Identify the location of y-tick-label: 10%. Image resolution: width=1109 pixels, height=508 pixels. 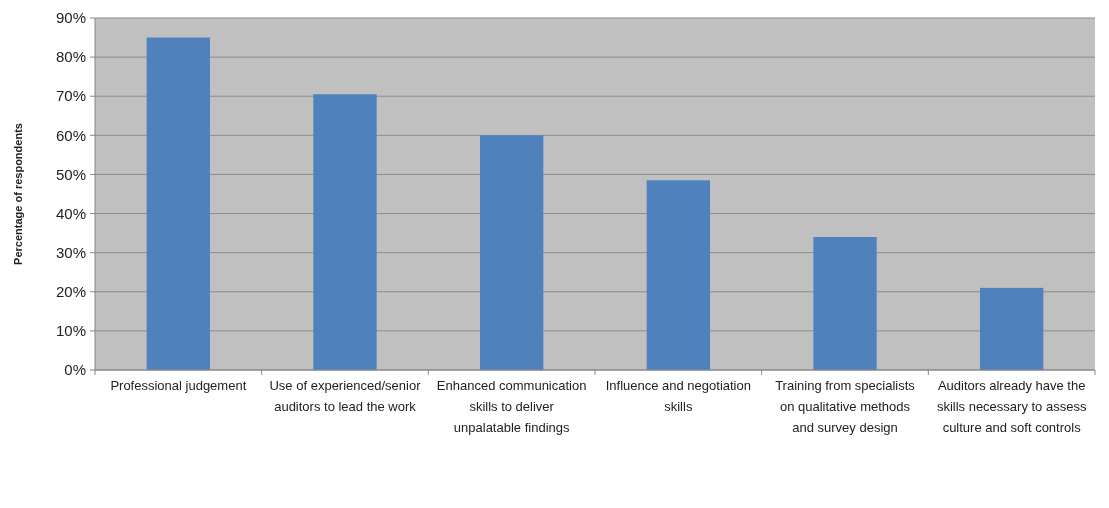
(70, 331).